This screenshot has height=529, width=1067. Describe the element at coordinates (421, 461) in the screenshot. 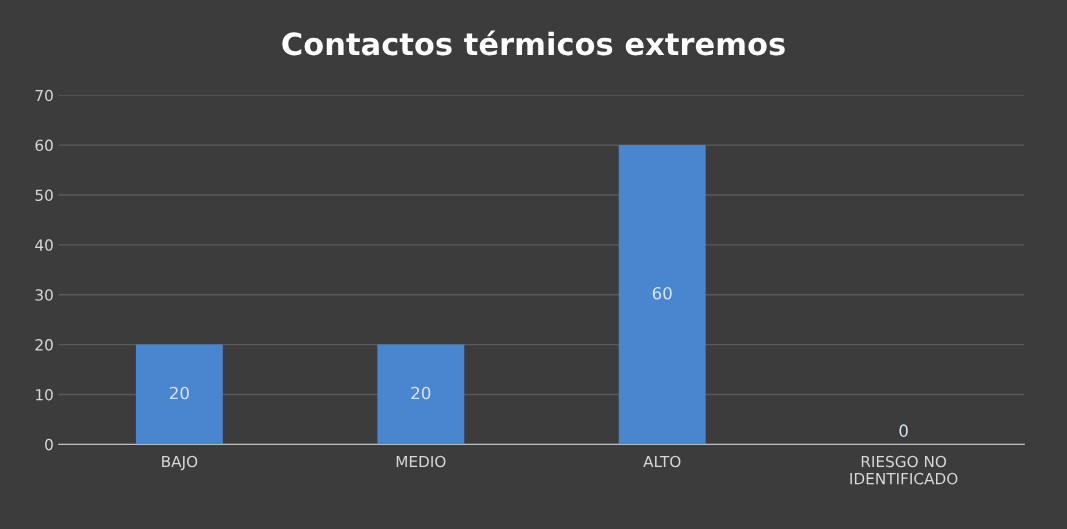

I see `x-tick-label: MEDIO` at that location.